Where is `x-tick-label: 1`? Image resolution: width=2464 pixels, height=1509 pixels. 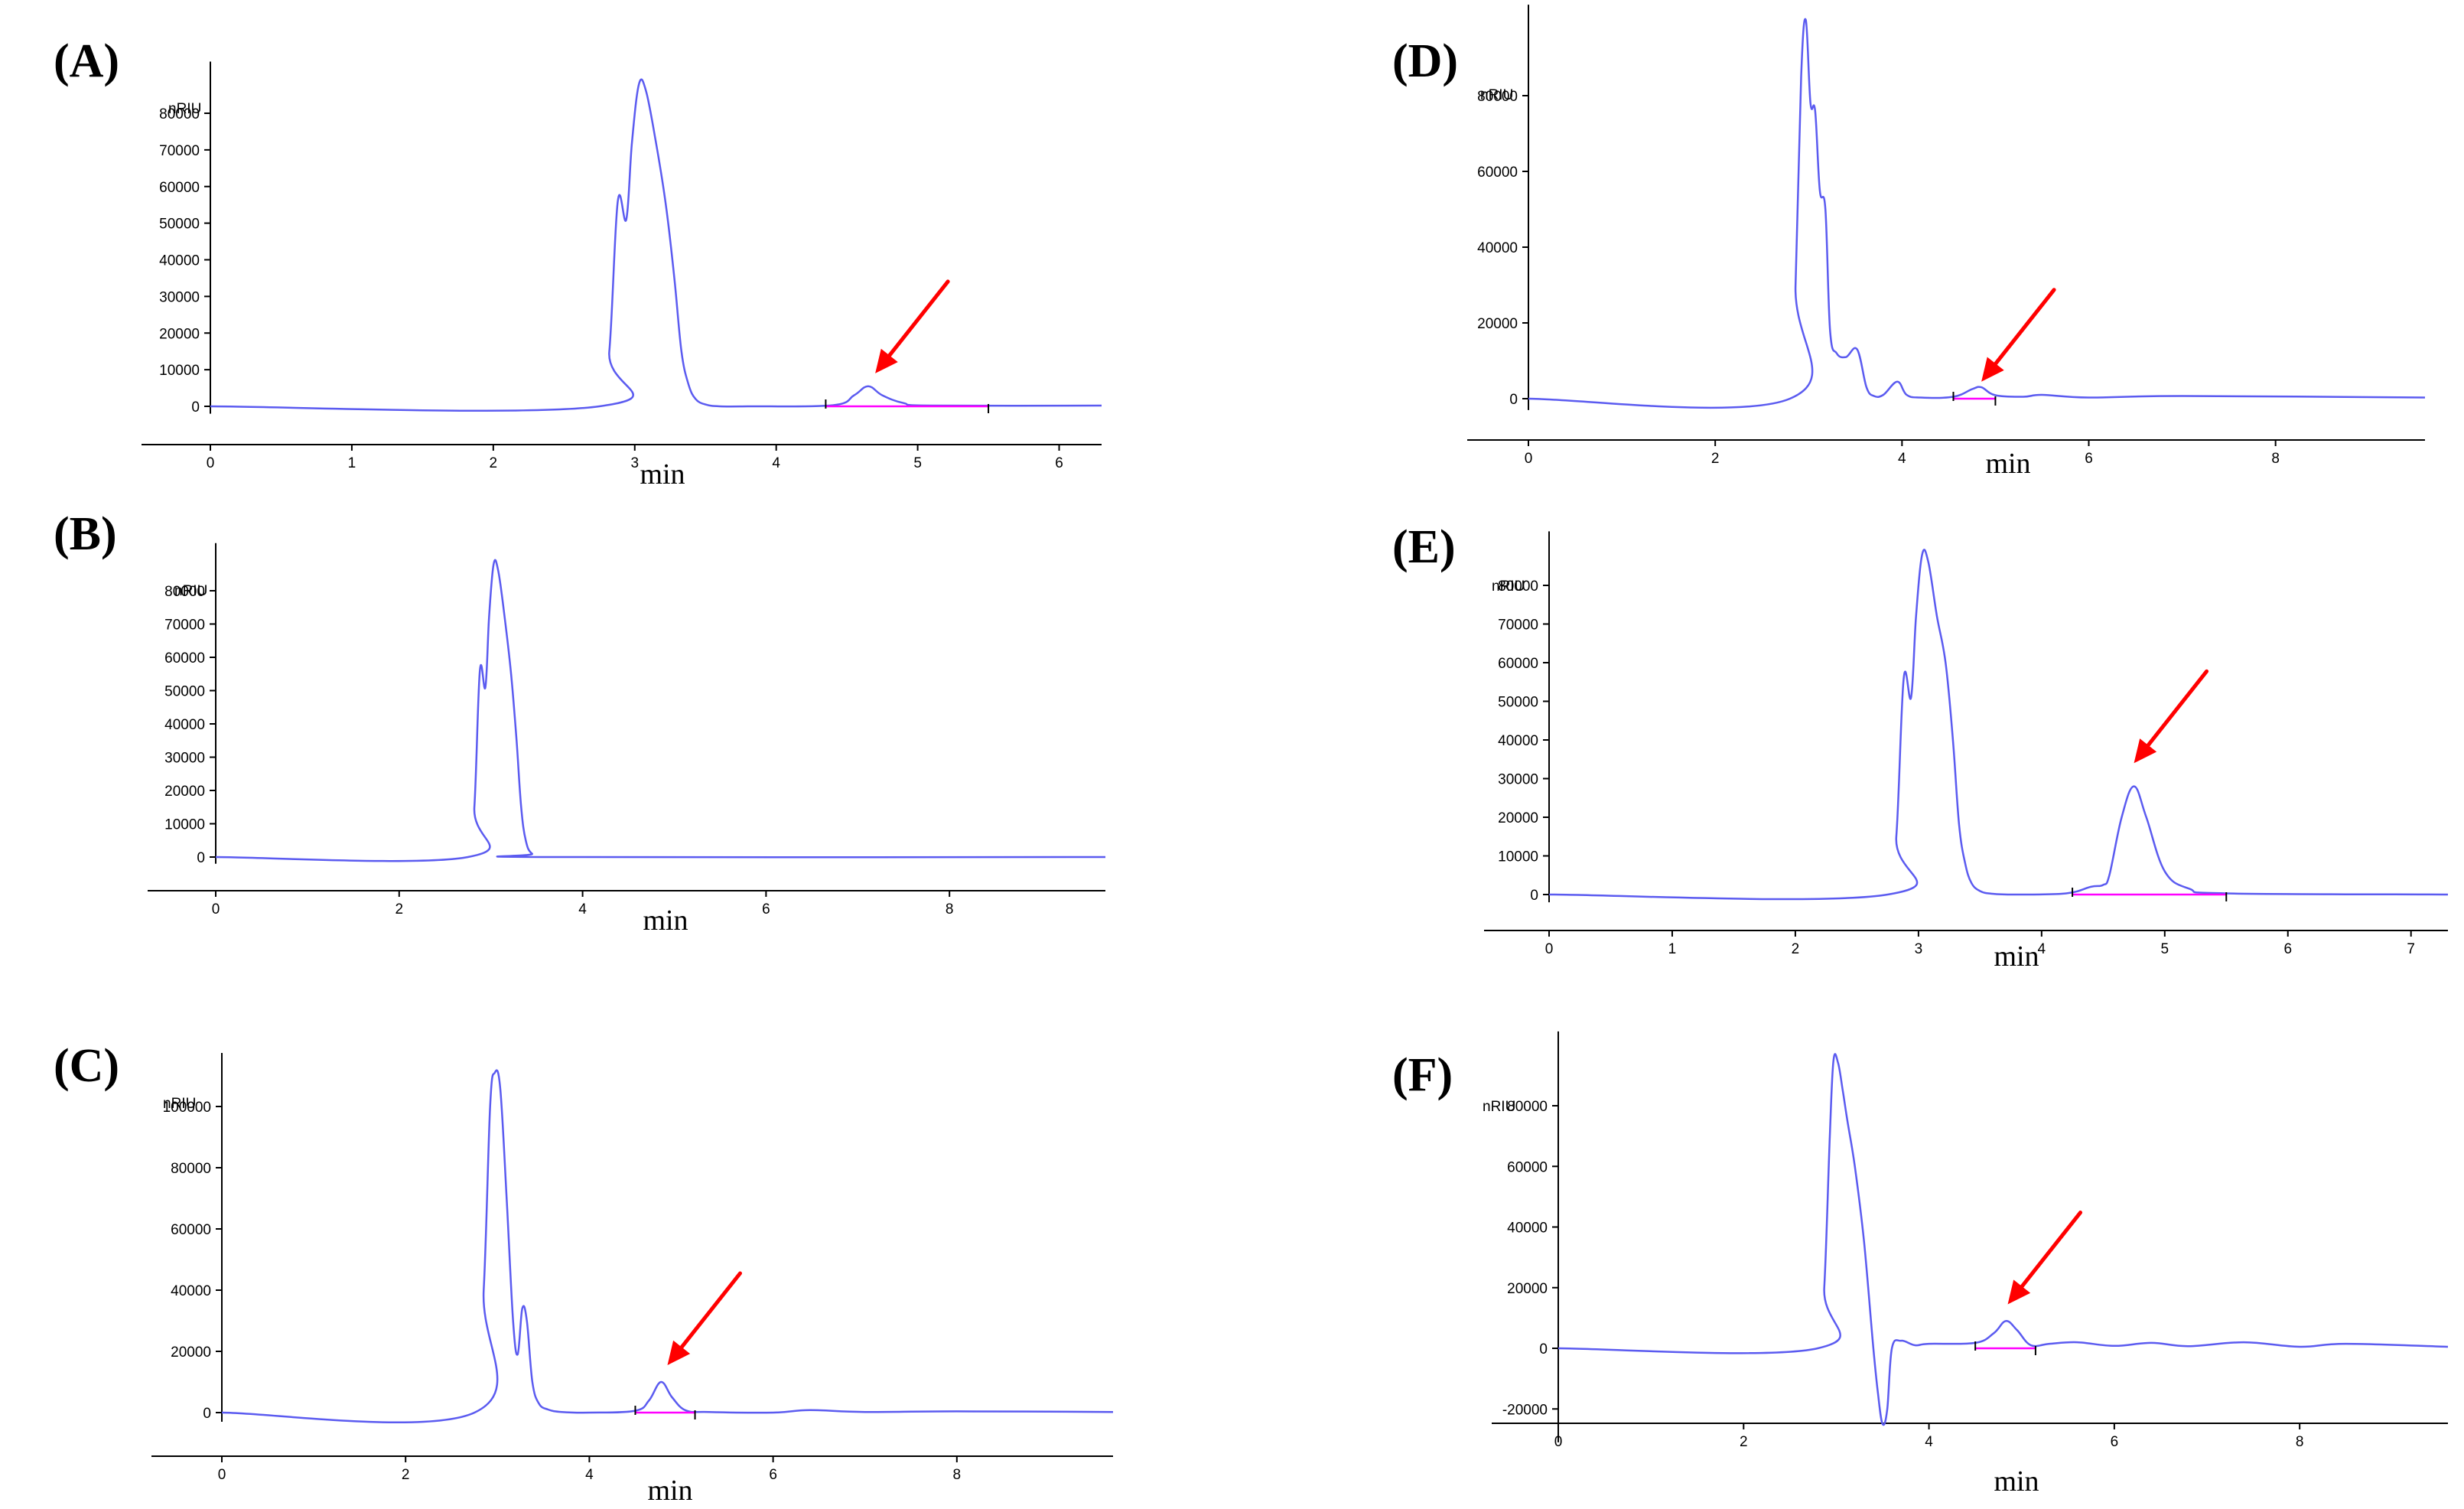 x-tick-label: 1 is located at coordinates (352, 463).